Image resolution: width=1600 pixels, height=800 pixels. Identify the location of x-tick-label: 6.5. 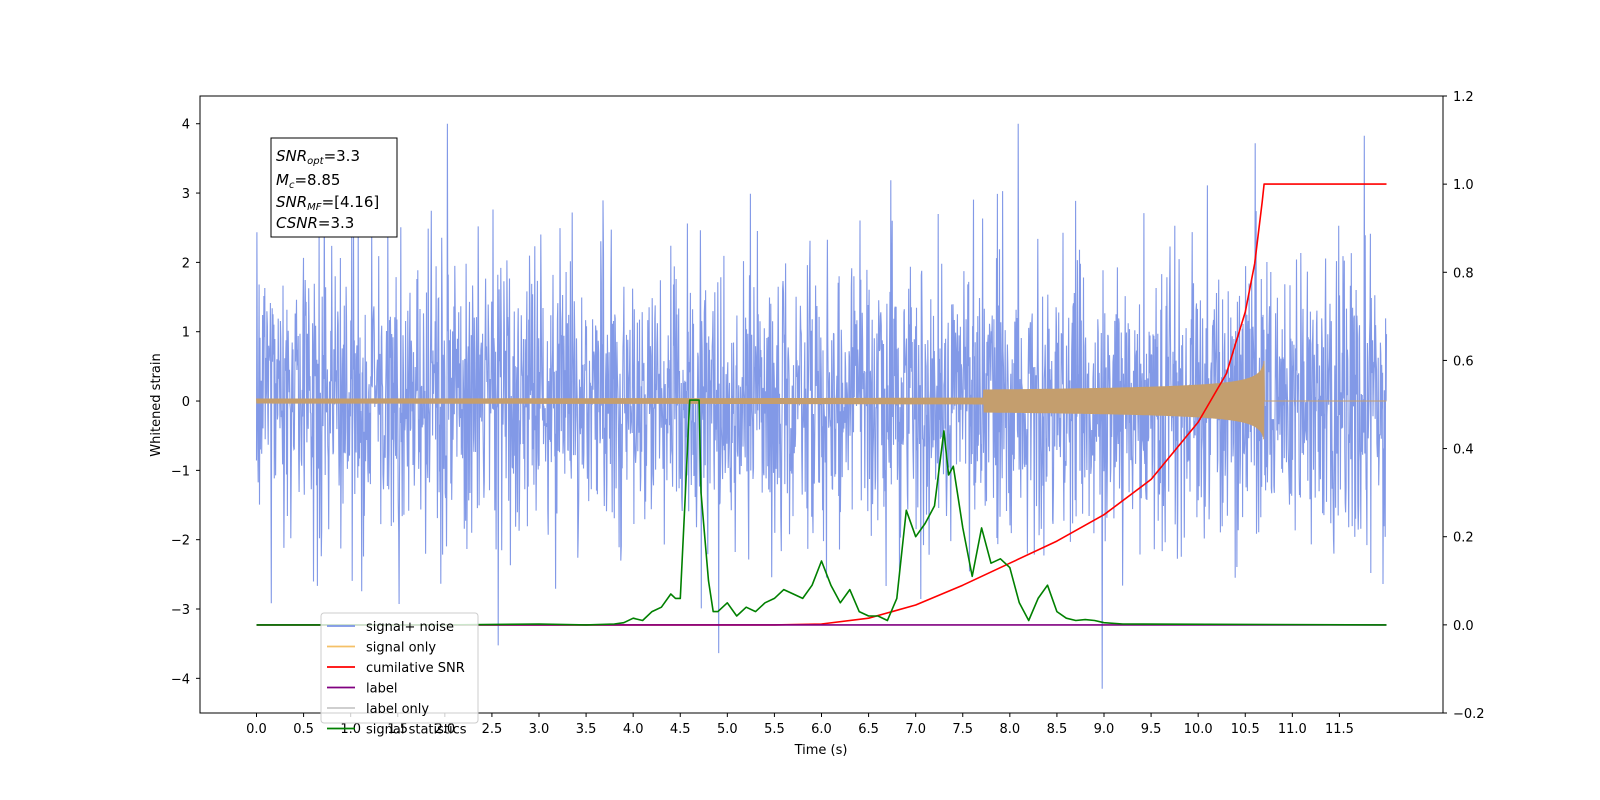
(868, 729).